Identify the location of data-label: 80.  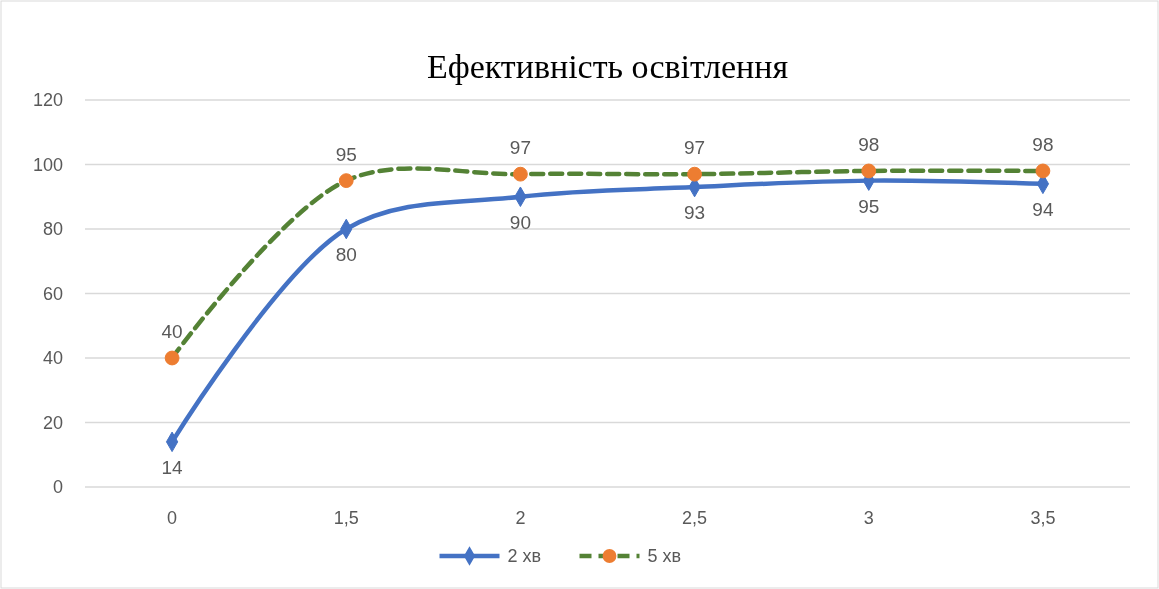
(346, 254).